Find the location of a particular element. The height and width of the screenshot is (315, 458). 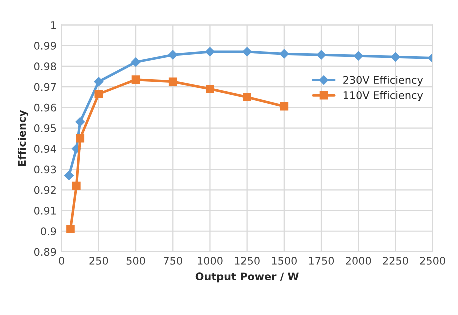

y-tick-label: 1 is located at coordinates (53, 26).